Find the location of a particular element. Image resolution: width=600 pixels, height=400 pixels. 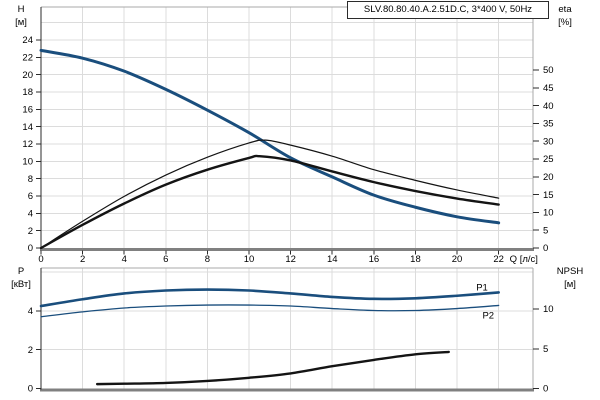

eta-axis-label: eta [%] is located at coordinates (565, 16).